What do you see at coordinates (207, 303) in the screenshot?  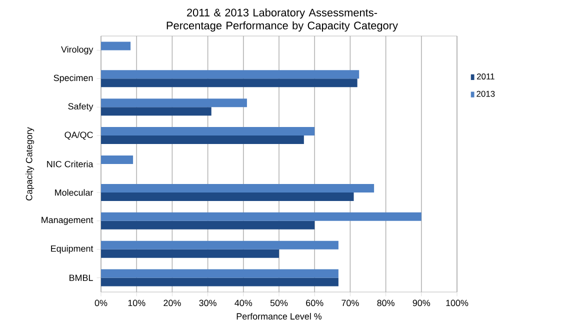 I see `x-tick-label: 30%` at bounding box center [207, 303].